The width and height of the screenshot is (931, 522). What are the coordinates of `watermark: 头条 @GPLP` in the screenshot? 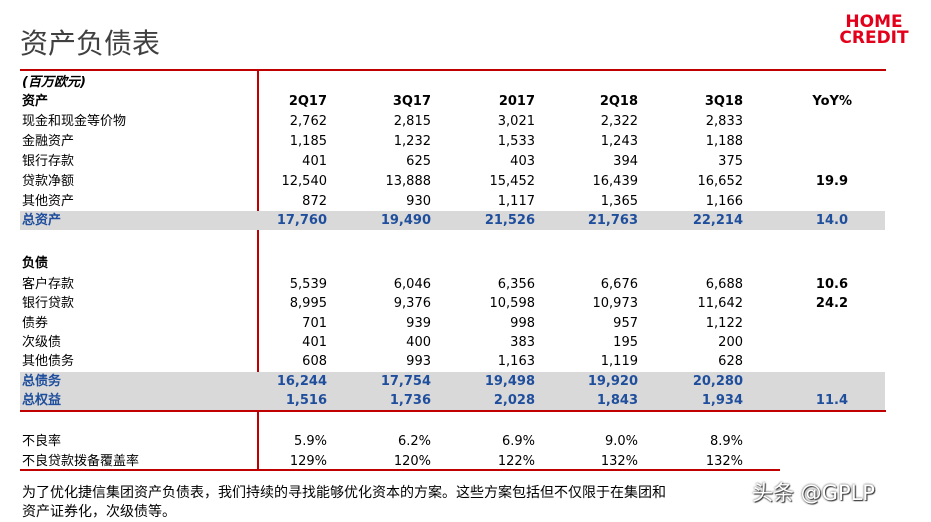 It's located at (813, 493).